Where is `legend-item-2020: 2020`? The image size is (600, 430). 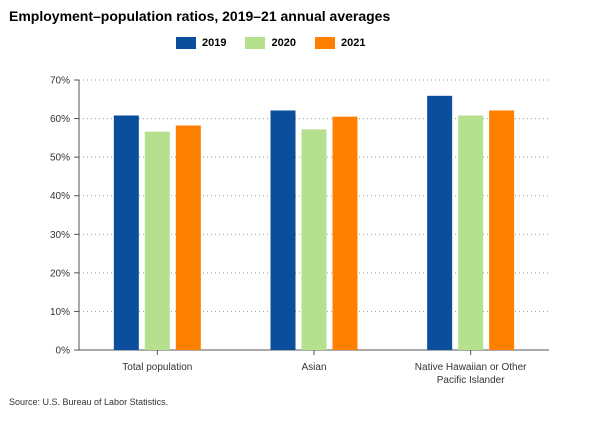 legend-item-2020: 2020 is located at coordinates (270, 43).